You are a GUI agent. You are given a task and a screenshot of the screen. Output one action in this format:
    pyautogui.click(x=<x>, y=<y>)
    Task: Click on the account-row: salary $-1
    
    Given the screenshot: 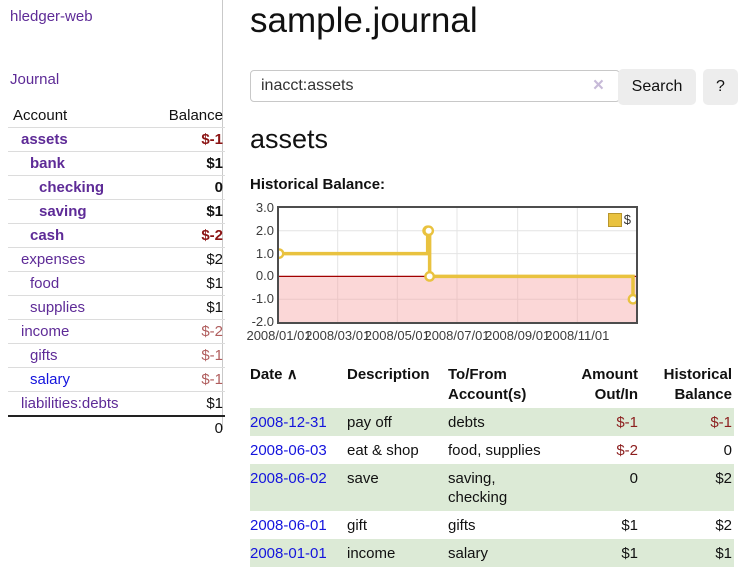 What is the action you would take?
    pyautogui.click(x=116, y=379)
    